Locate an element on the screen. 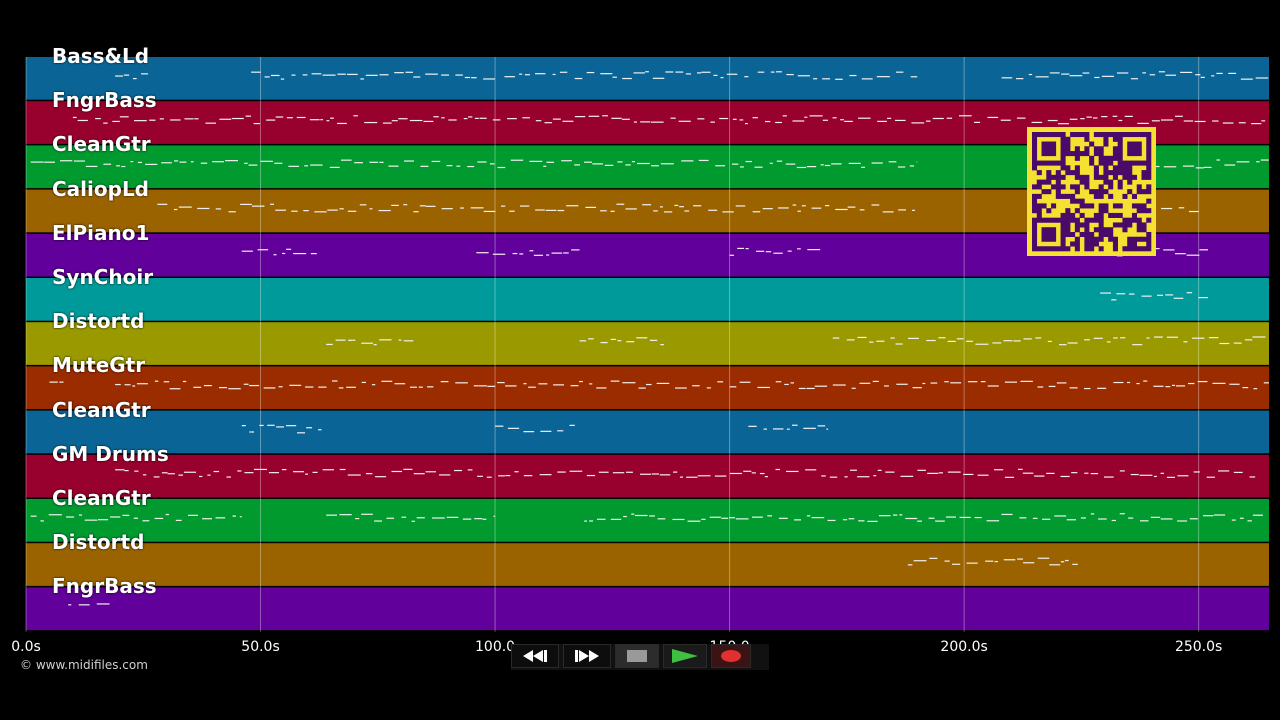 The height and width of the screenshot is (720, 1280). transport-bar is located at coordinates (640, 657).